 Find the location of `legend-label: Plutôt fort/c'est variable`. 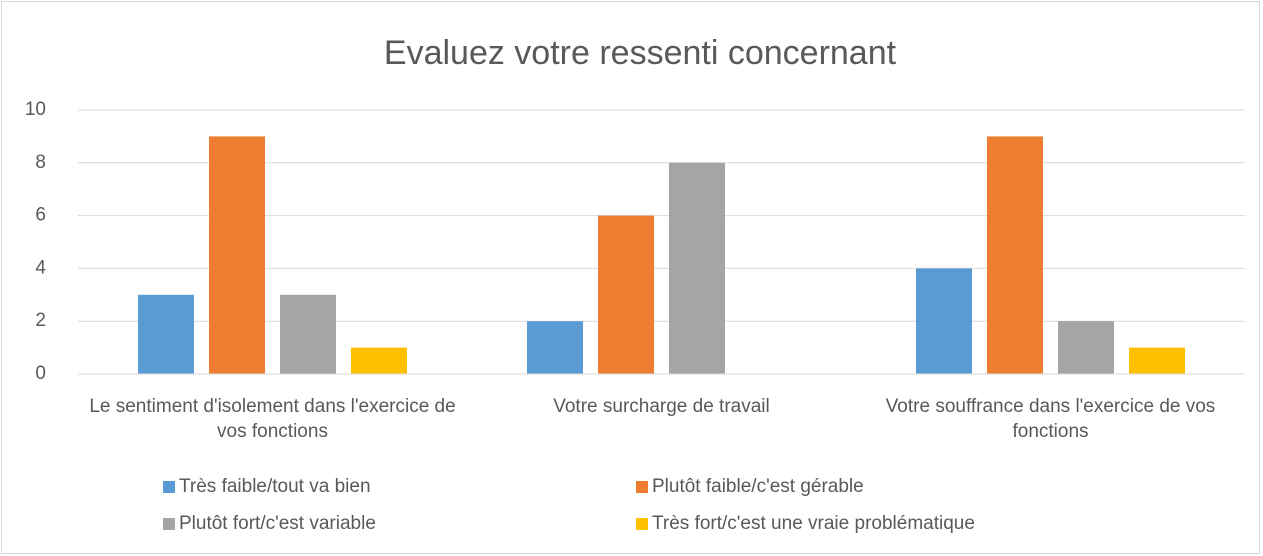

legend-label: Plutôt fort/c'est variable is located at coordinates (277, 523).